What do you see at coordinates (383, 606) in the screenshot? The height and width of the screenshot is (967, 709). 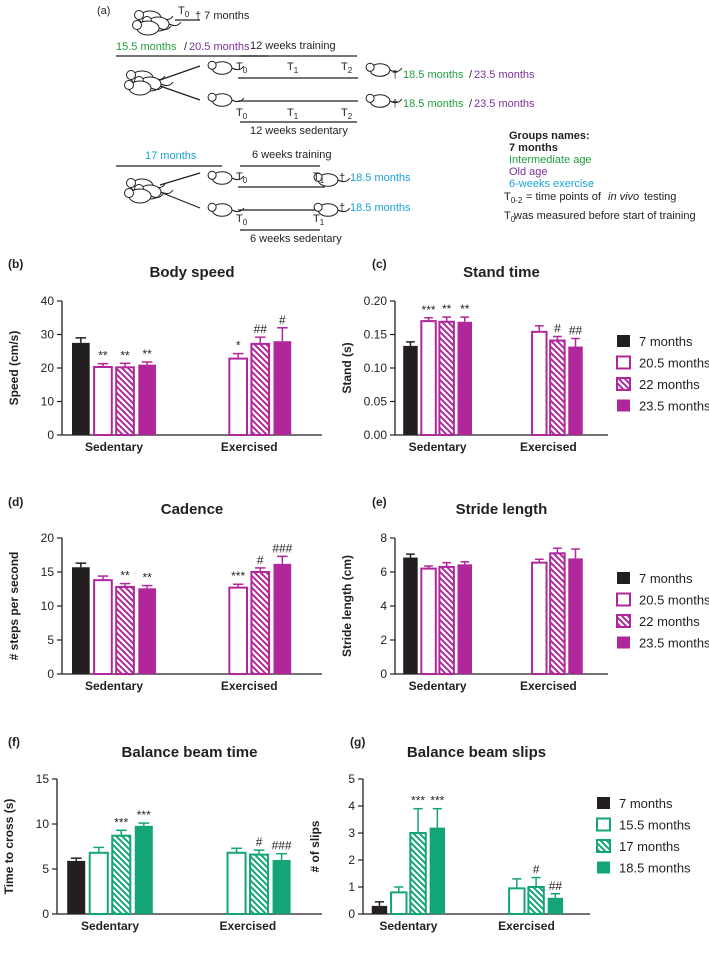 I see `y-tick-label: 4` at bounding box center [383, 606].